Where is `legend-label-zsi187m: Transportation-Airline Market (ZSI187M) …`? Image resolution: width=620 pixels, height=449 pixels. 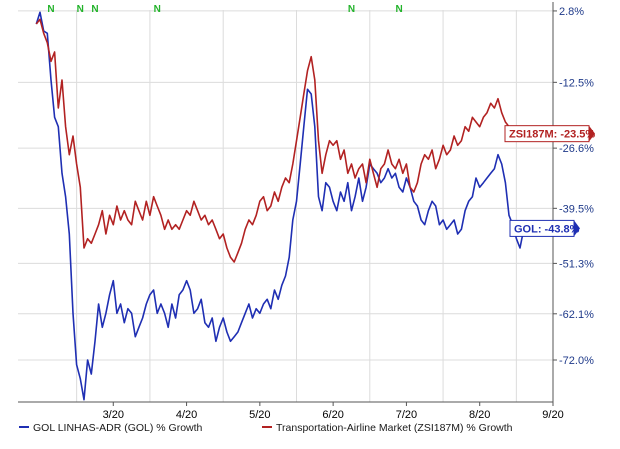
legend-label-zsi187m: Transportation-Airline Market (ZSI187M) … is located at coordinates (394, 428).